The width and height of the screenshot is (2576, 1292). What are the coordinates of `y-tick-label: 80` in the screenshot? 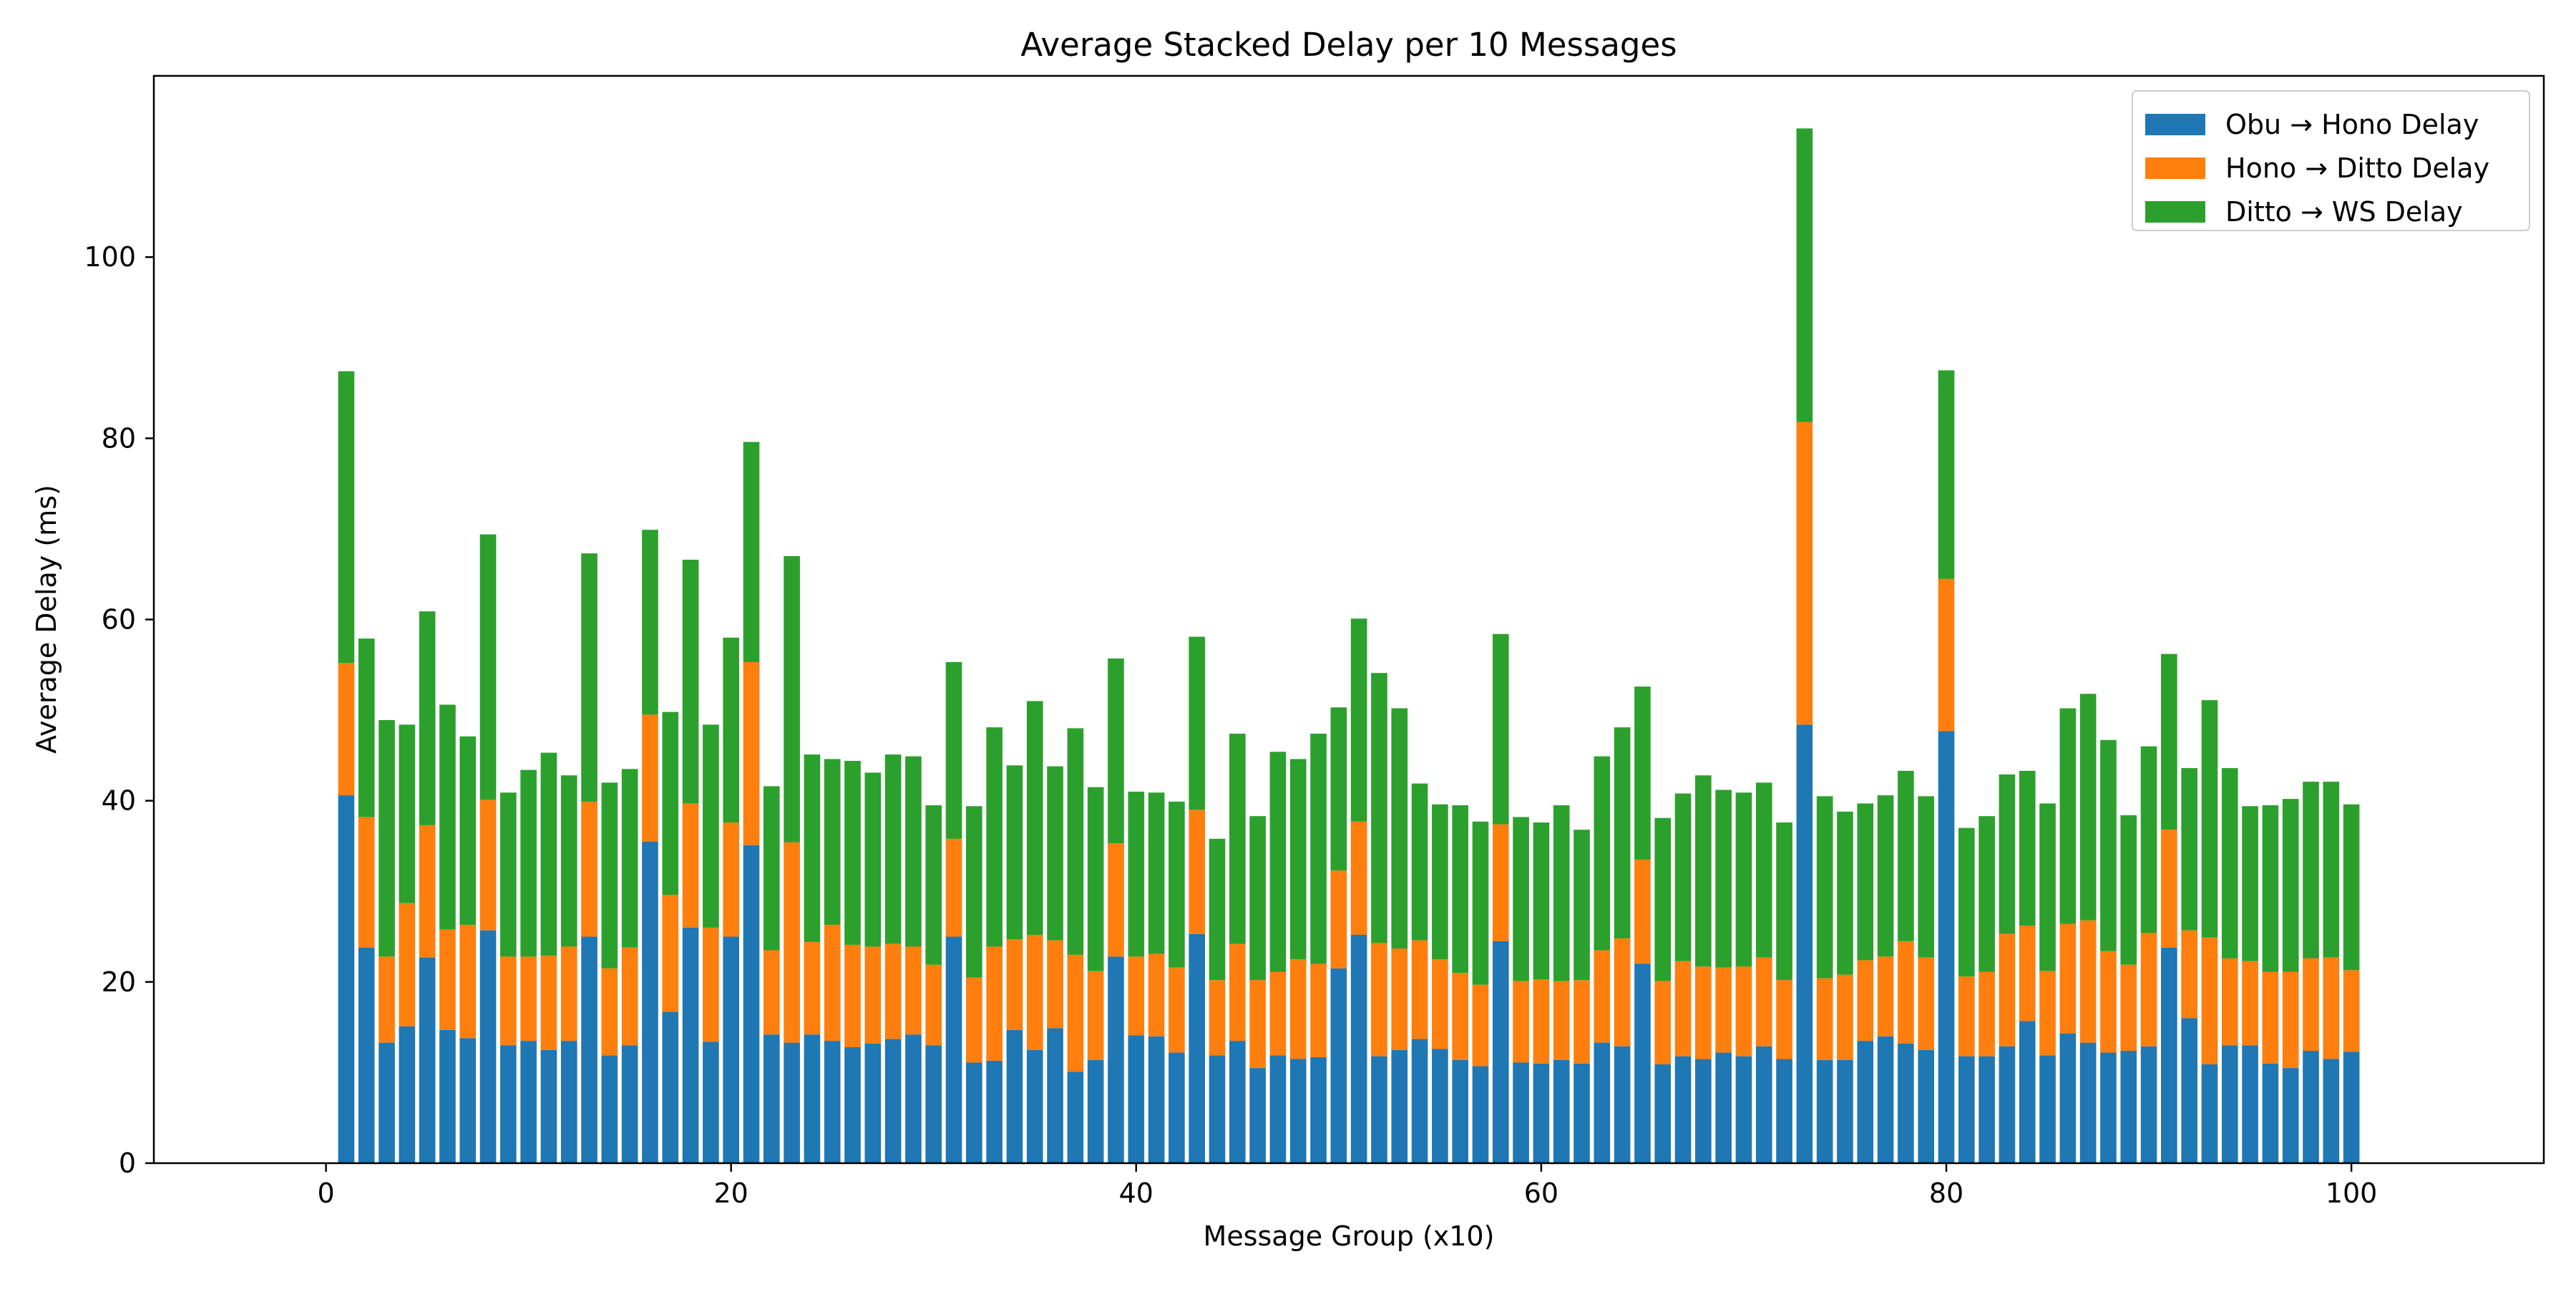 It's located at (119, 438).